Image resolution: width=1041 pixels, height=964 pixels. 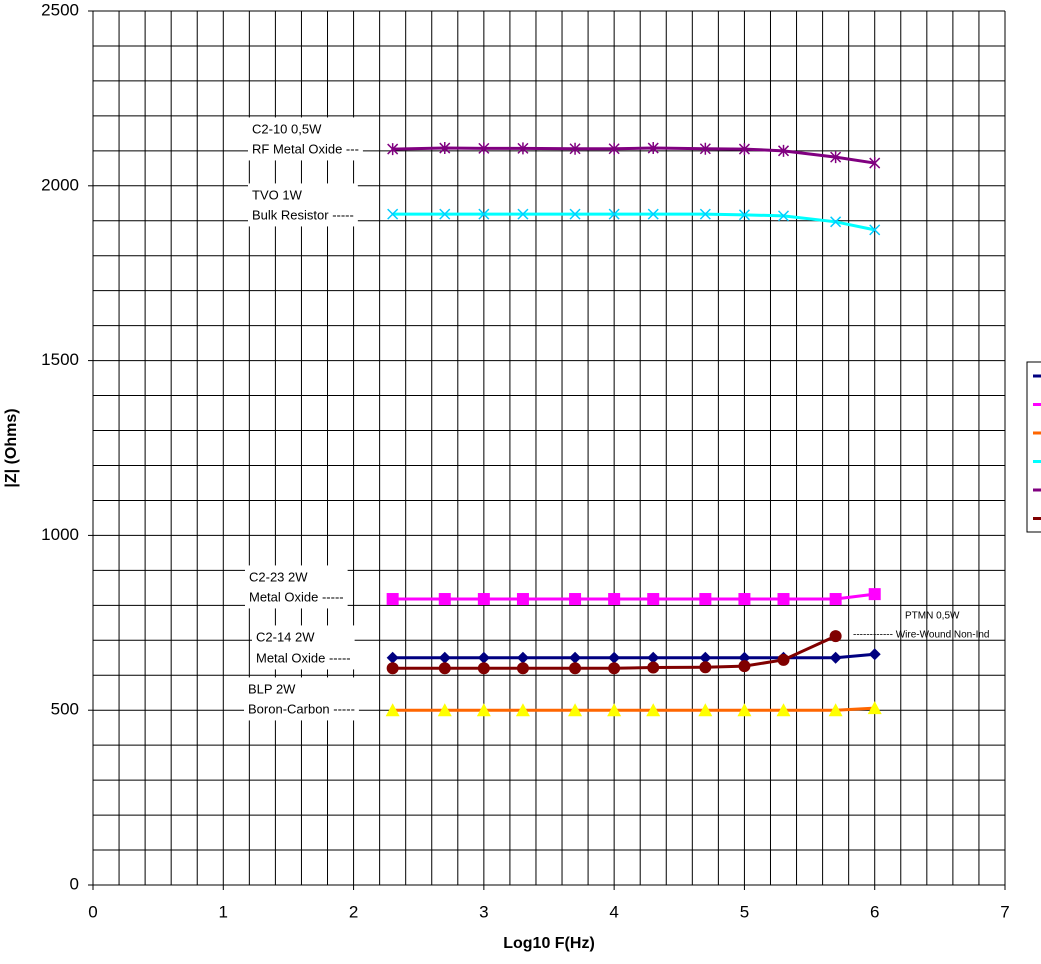 I want to click on annotation-text: C2-10 0,5W, so click(x=287, y=128).